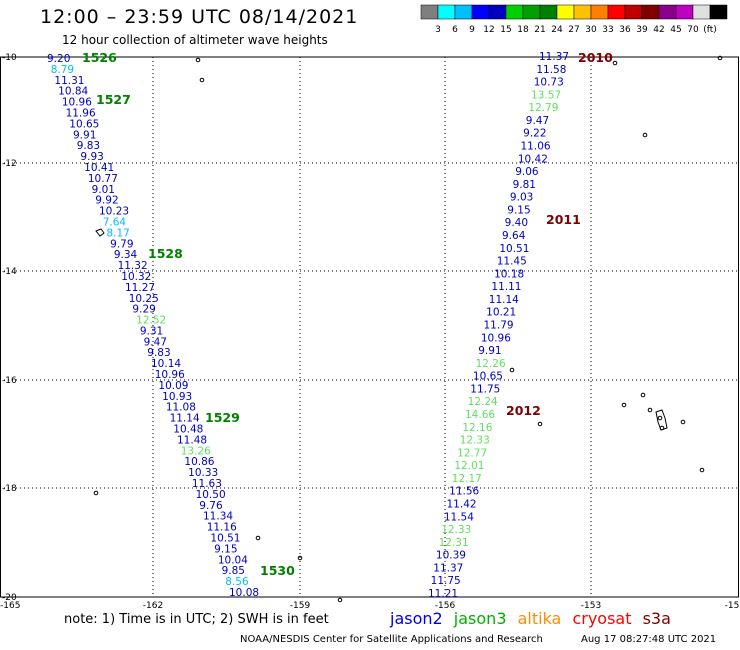  What do you see at coordinates (113, 99) in the screenshot?
I see `pass-label: 1527` at bounding box center [113, 99].